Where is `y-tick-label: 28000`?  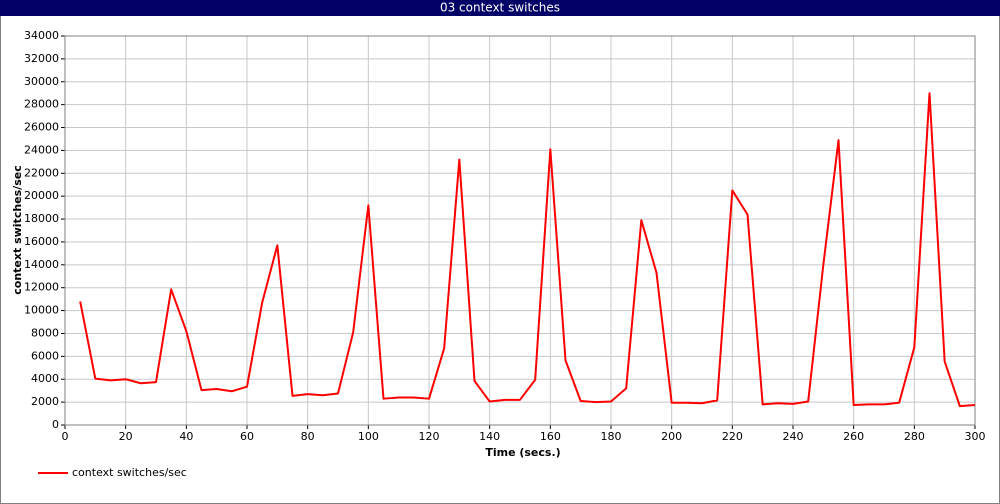
y-tick-label: 28000 is located at coordinates (41, 104).